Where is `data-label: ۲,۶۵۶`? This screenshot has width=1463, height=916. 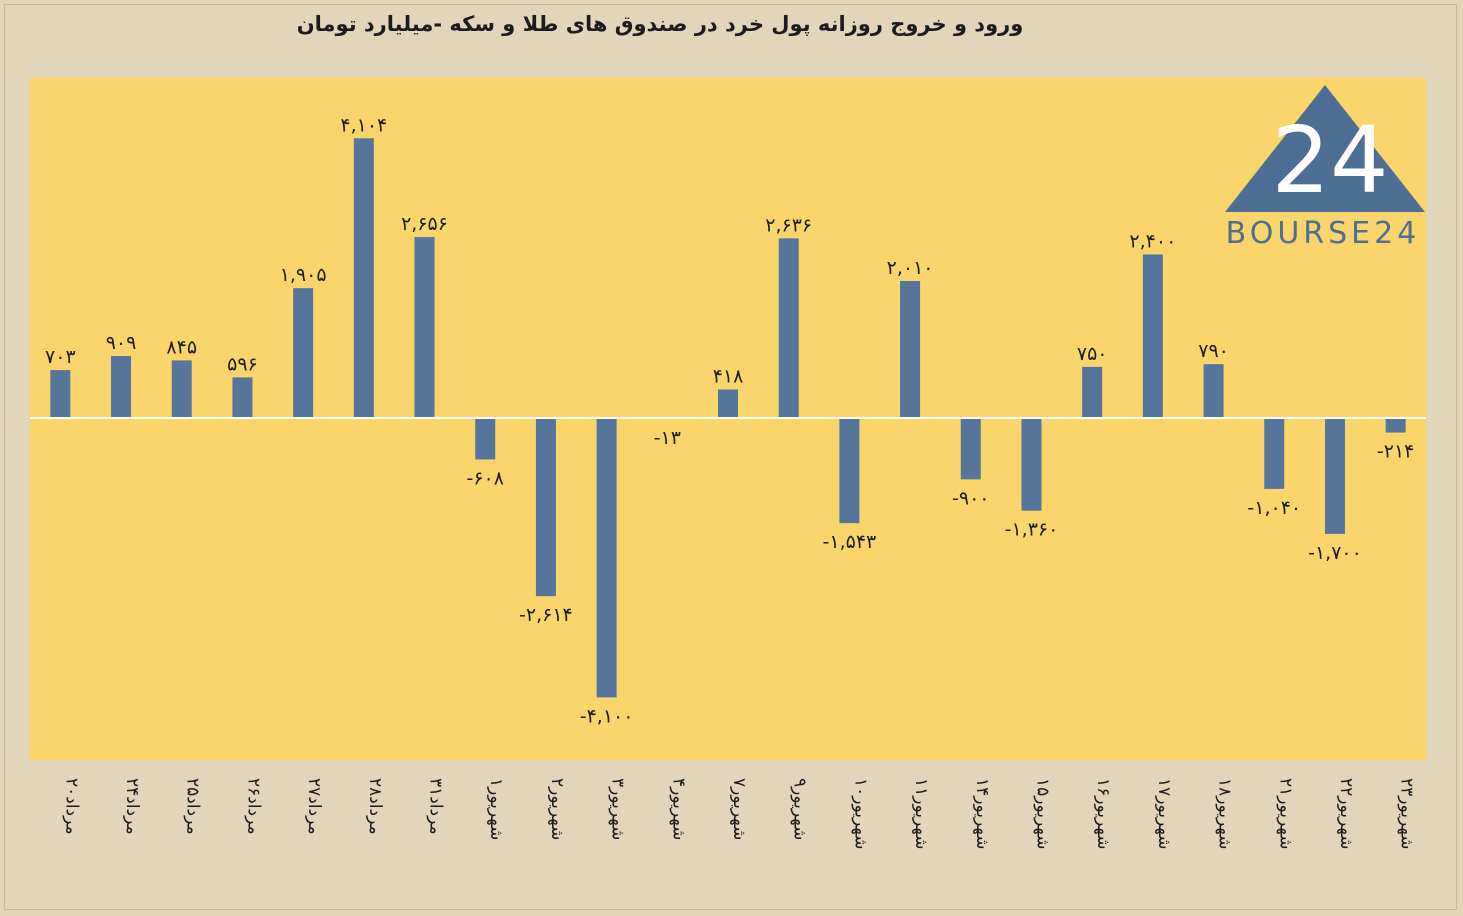 data-label: ۲,۶۵۶ is located at coordinates (424, 224).